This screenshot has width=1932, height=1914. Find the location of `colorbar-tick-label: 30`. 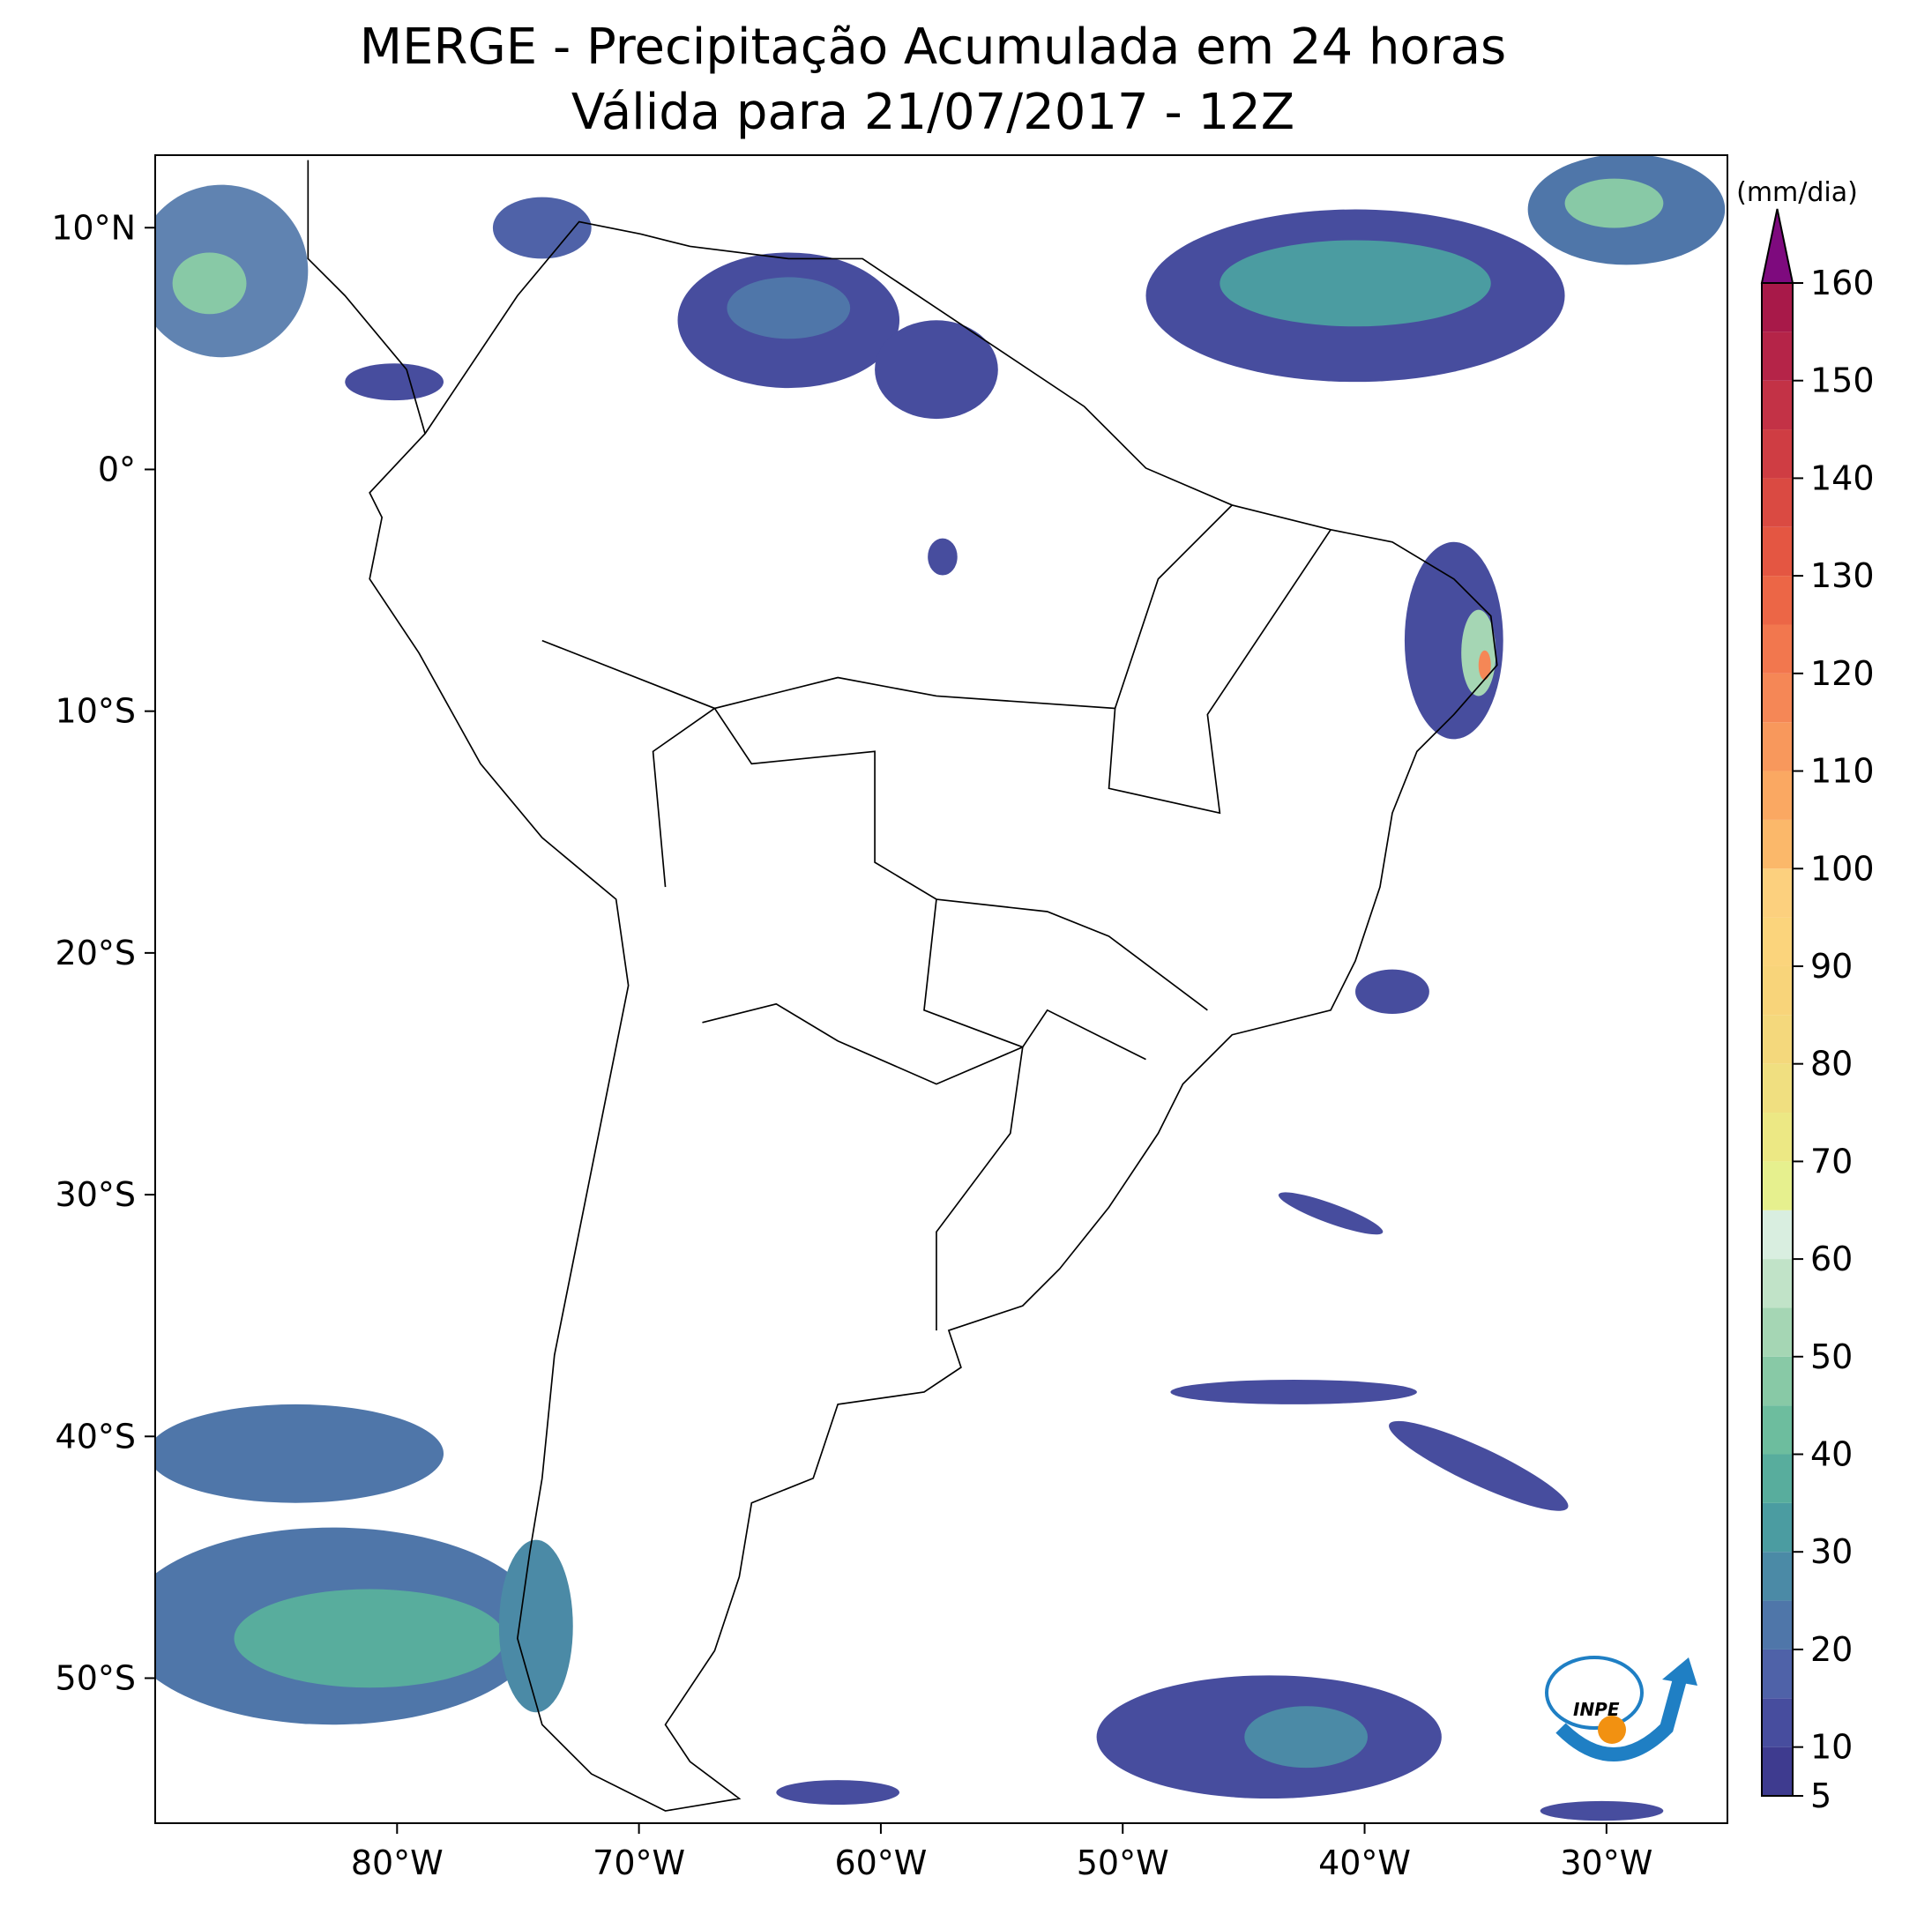

colorbar-tick-label: 30 is located at coordinates (1831, 1551).